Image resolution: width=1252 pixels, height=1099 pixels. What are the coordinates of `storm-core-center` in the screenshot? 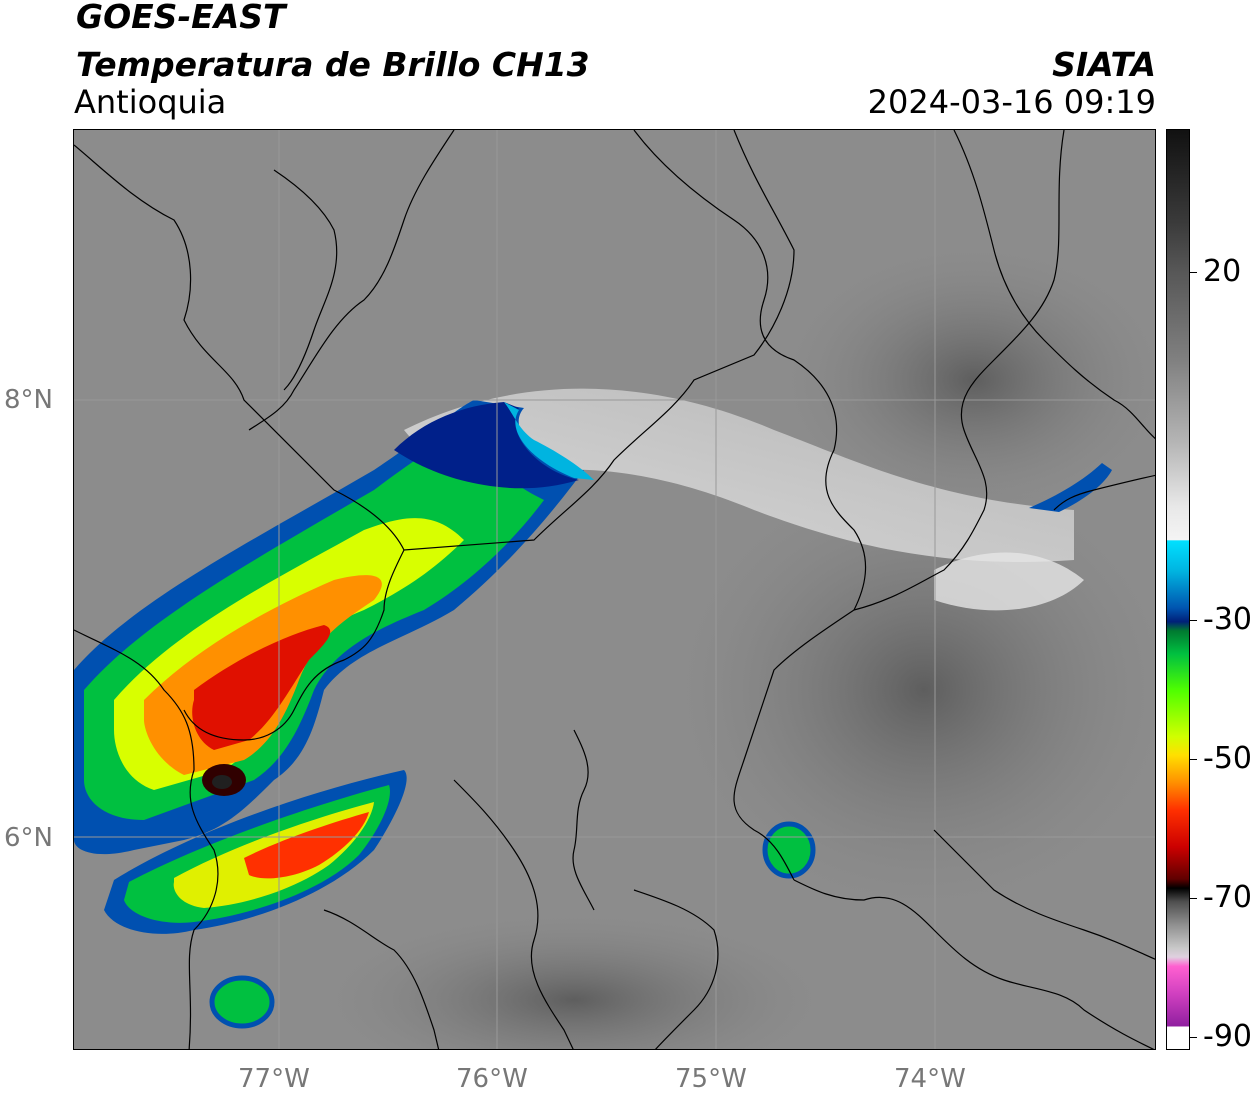 It's located at (222, 782).